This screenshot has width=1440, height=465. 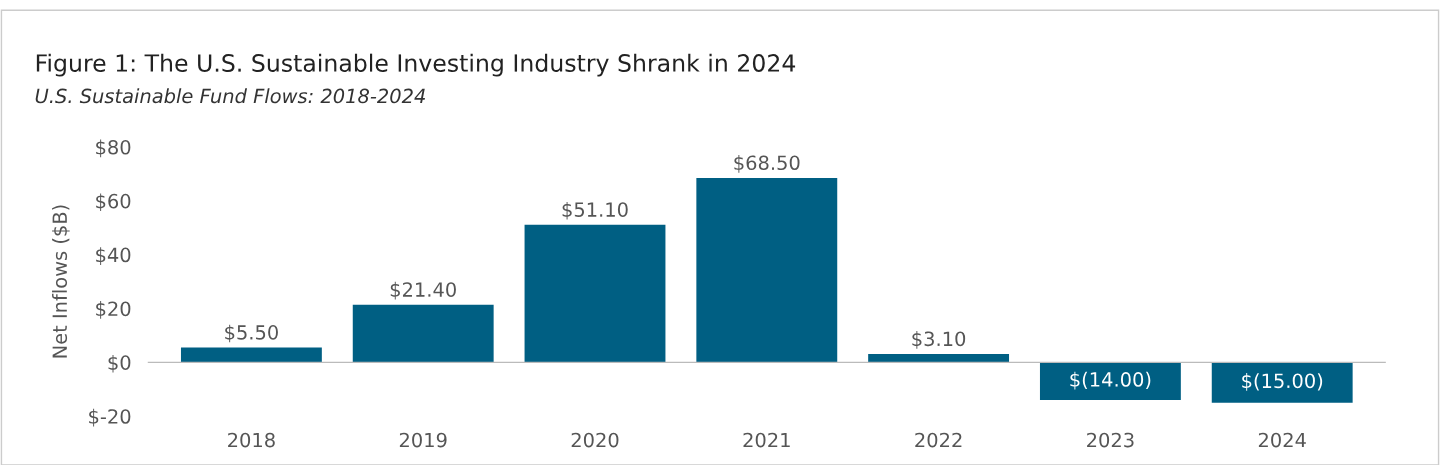 What do you see at coordinates (1110, 440) in the screenshot?
I see `x-tick-label: 2023` at bounding box center [1110, 440].